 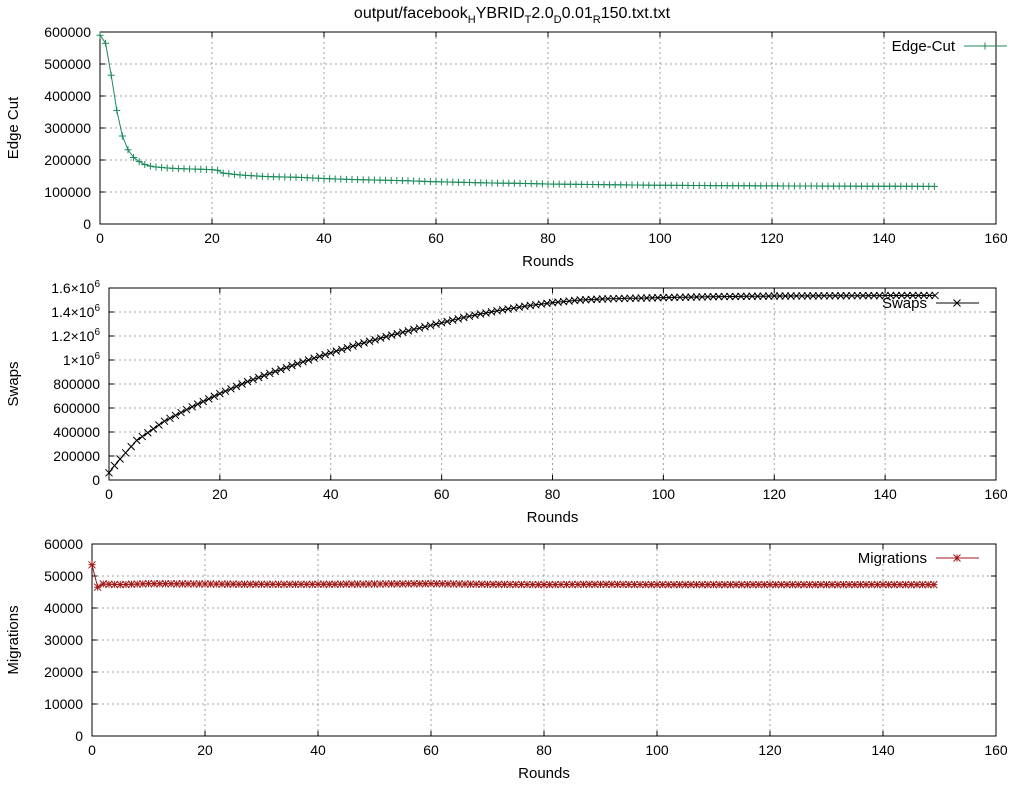 What do you see at coordinates (63, 640) in the screenshot?
I see `y-tick-label: 30000` at bounding box center [63, 640].